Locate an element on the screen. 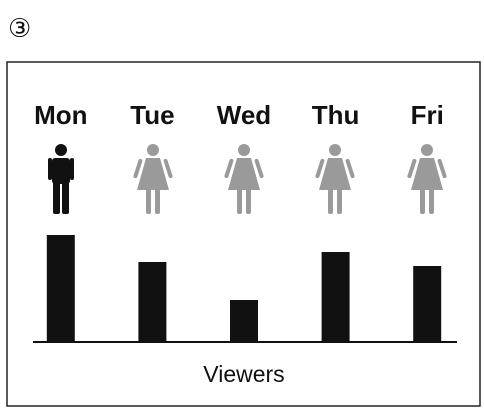  category-label: Mon is located at coordinates (60, 115).